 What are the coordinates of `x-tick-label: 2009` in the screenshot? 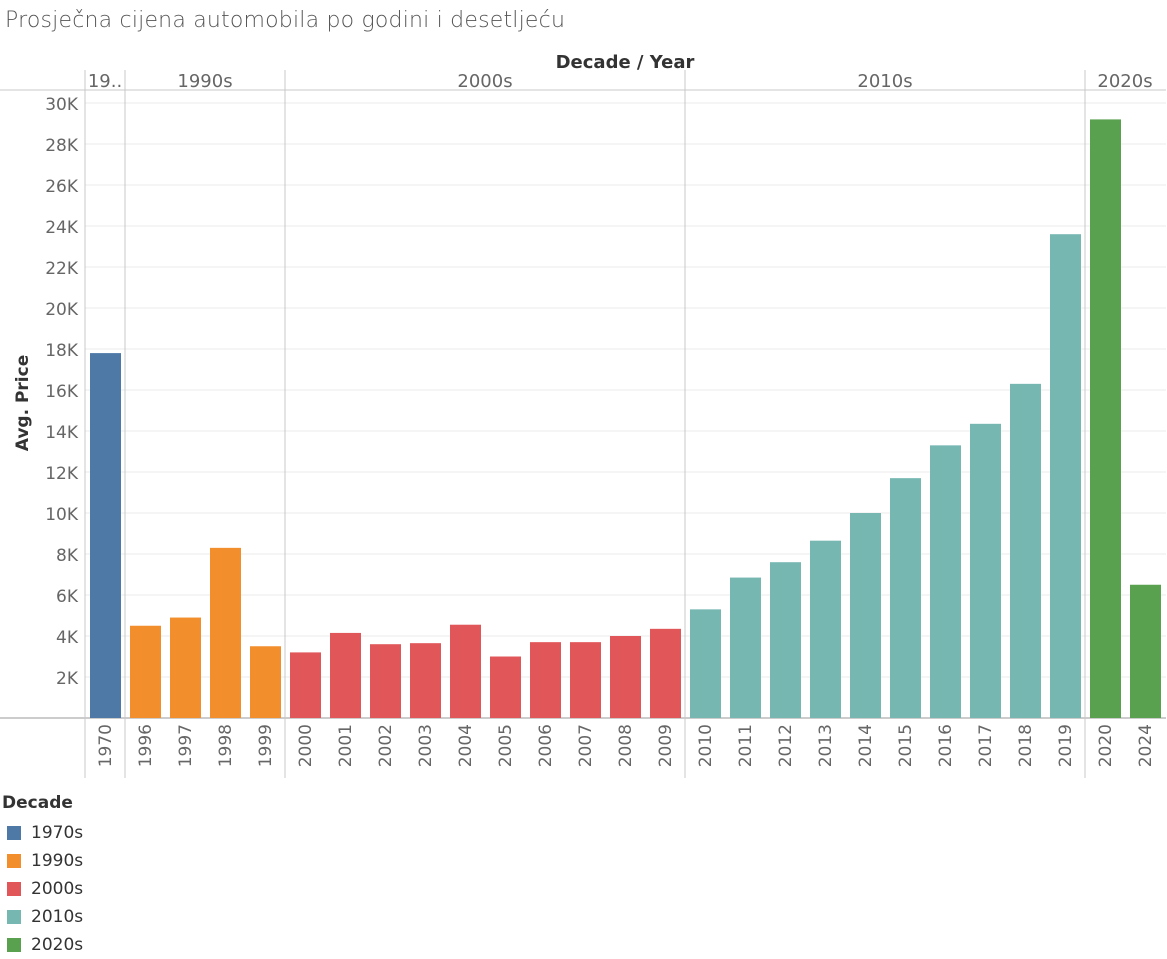 It's located at (666, 745).